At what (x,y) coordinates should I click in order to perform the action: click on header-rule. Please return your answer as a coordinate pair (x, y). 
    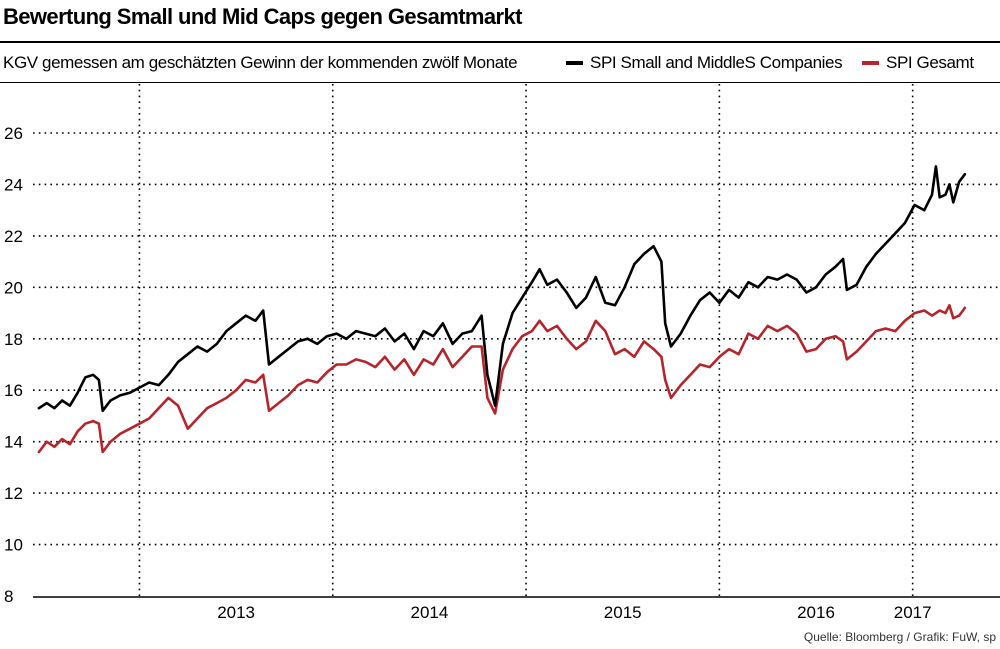
    Looking at the image, I should click on (500, 82).